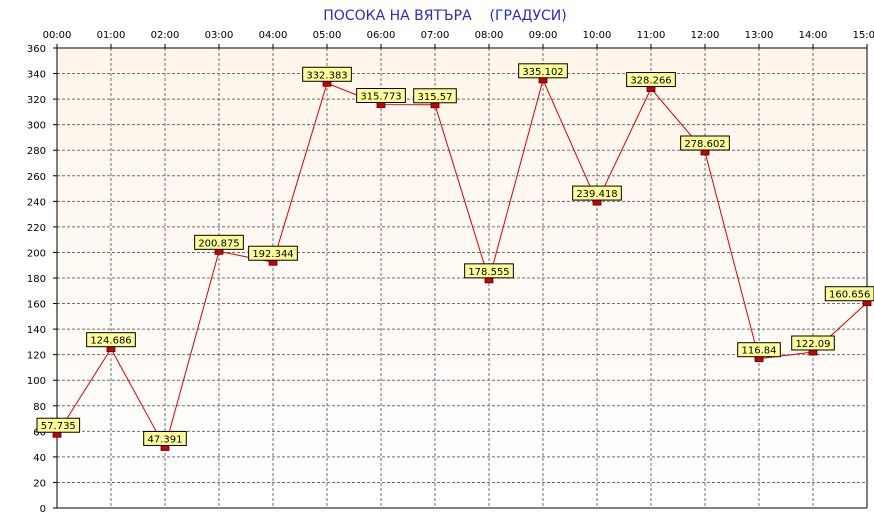 The width and height of the screenshot is (874, 529). What do you see at coordinates (863, 35) in the screenshot?
I see `x-tick-label: 15:00` at bounding box center [863, 35].